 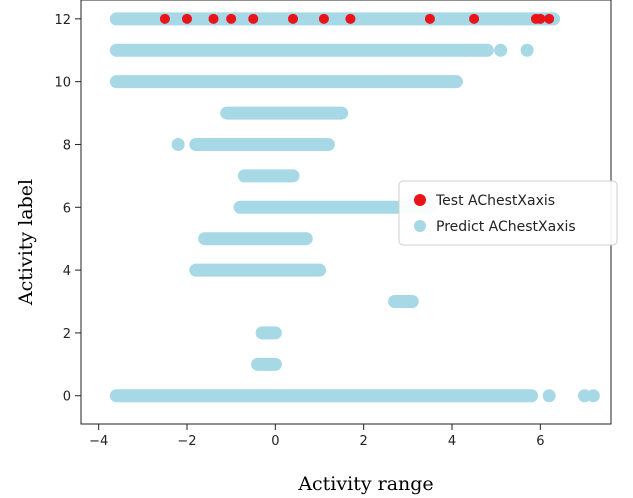 What do you see at coordinates (316, 436) in the screenshot?
I see `x-axis-ticks: −4 −2 0 2 4 6` at bounding box center [316, 436].